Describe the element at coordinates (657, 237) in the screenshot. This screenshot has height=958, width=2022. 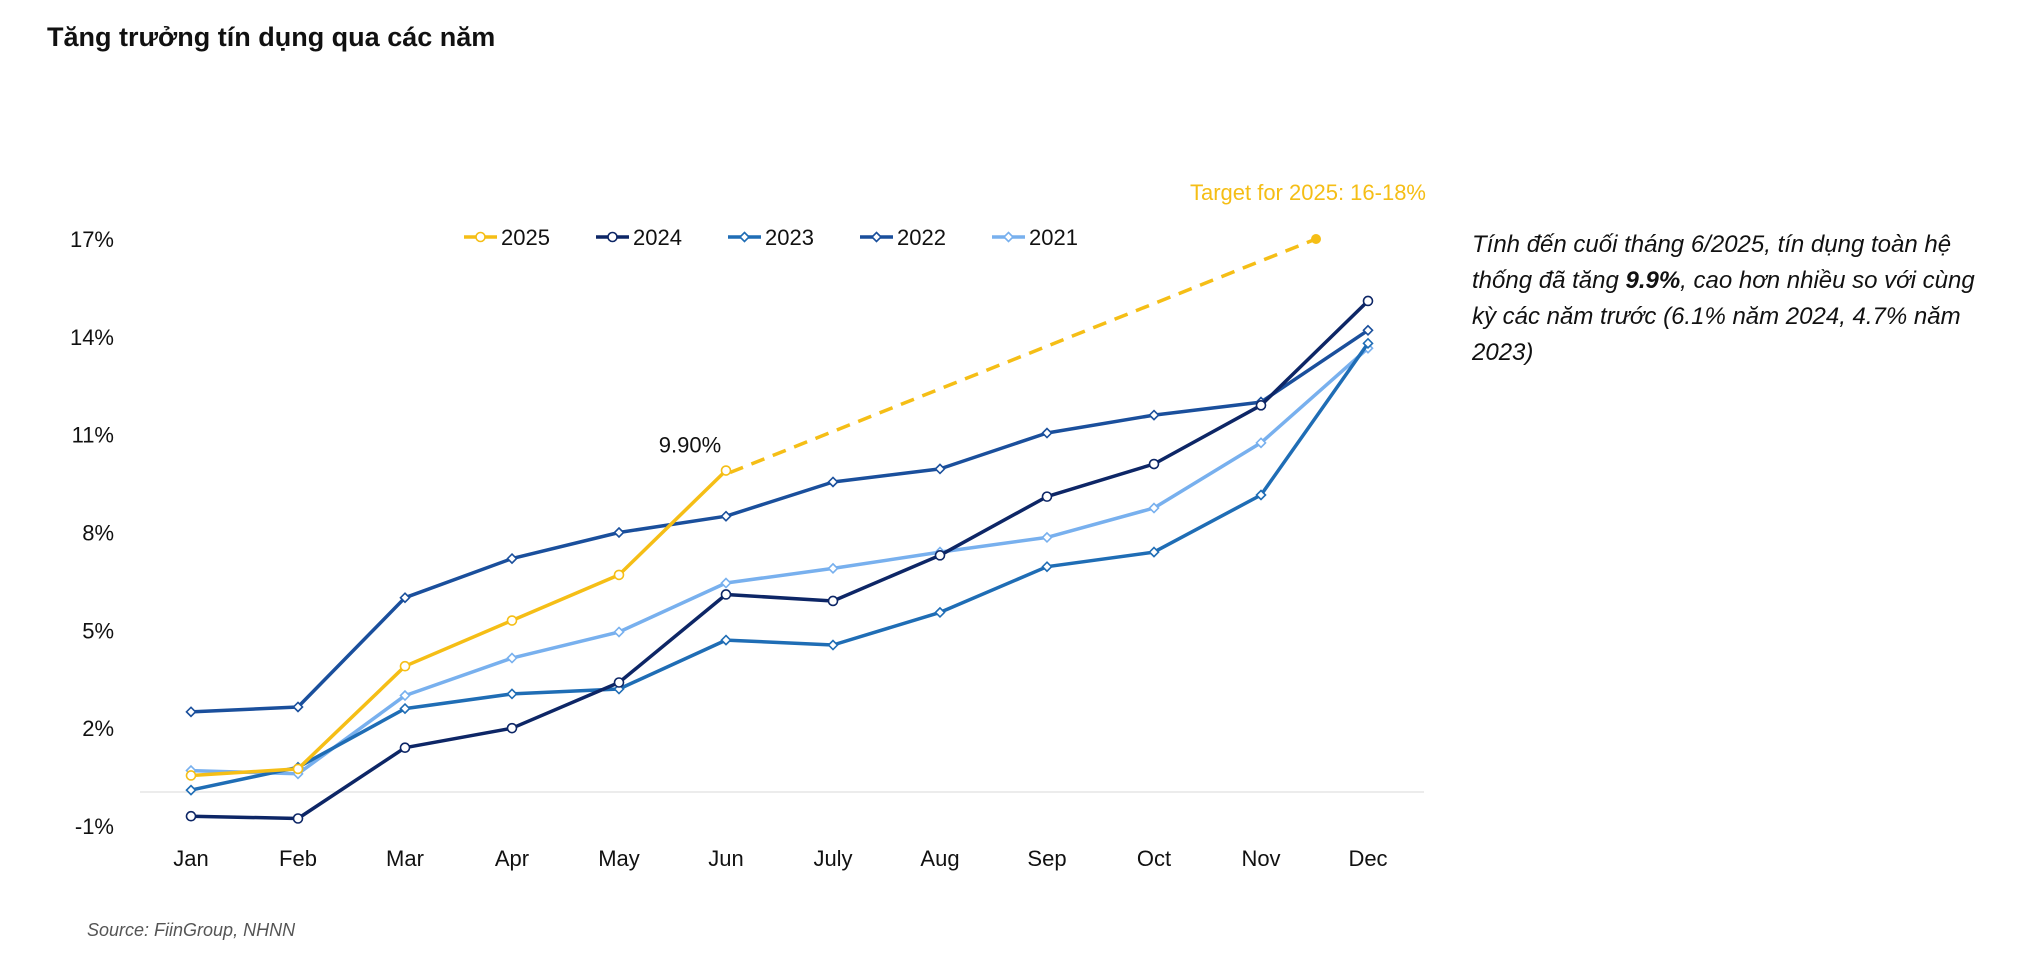
I see `legend-label: 2024` at that location.